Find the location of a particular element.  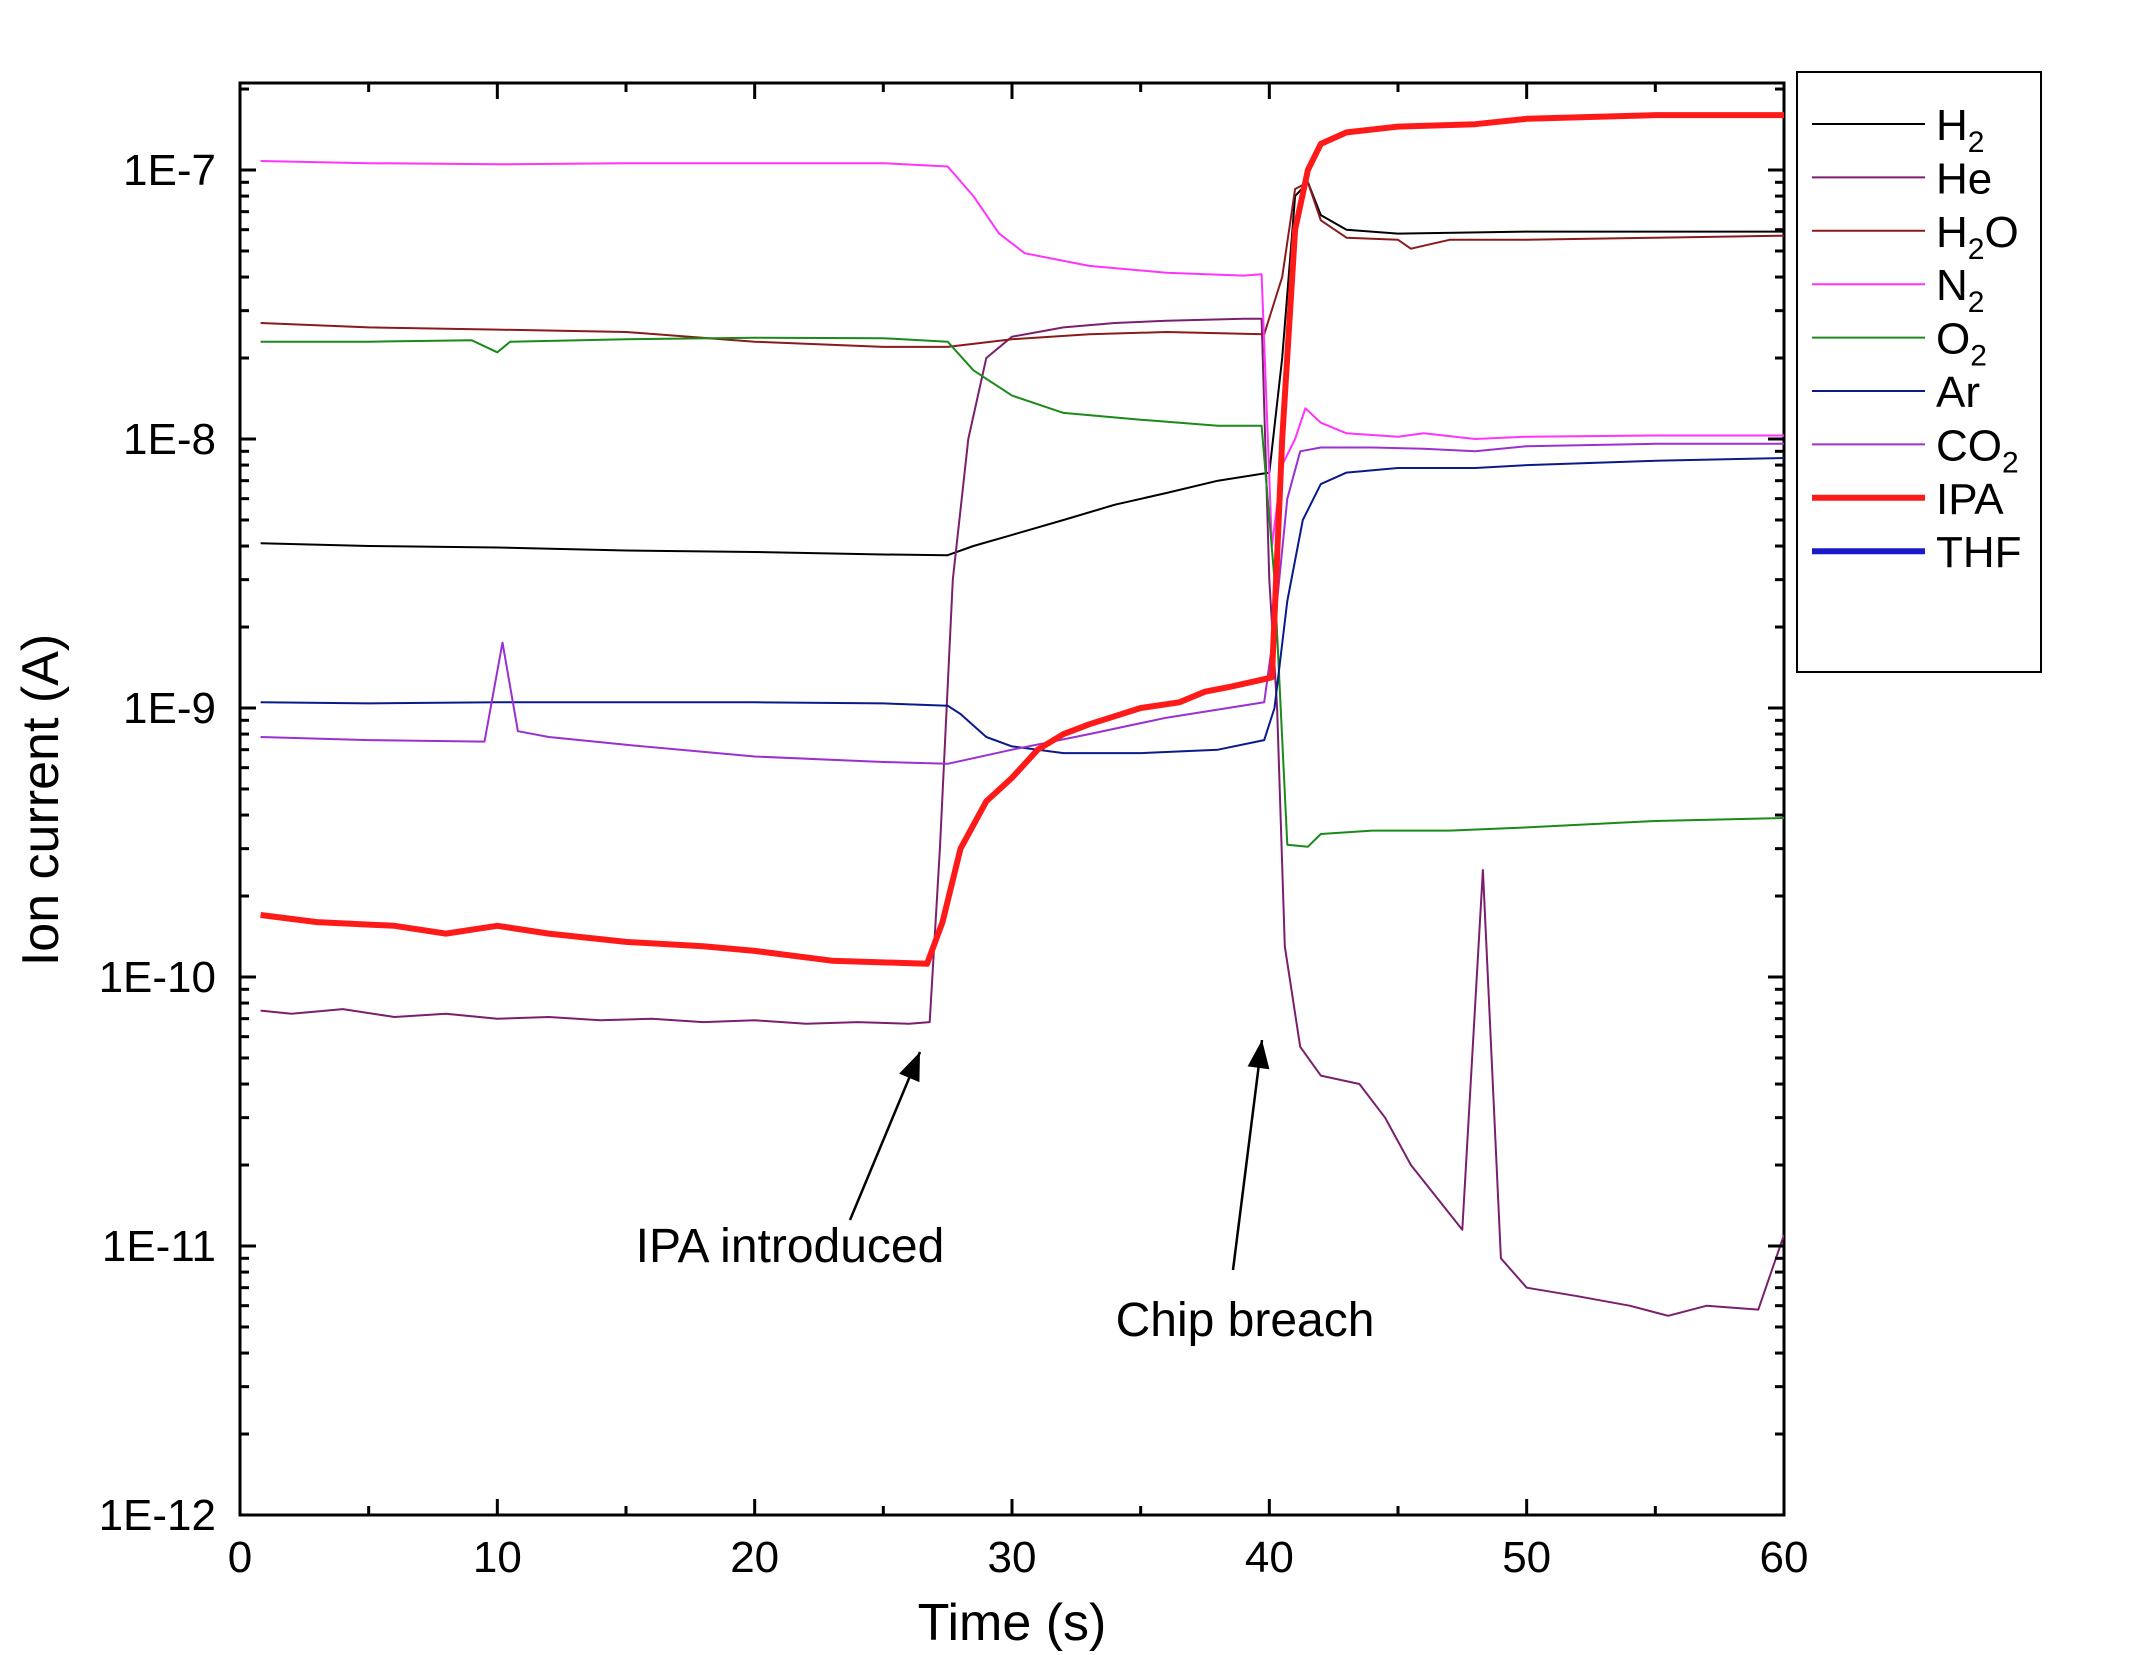

legend-label: H2O is located at coordinates (1977, 237).